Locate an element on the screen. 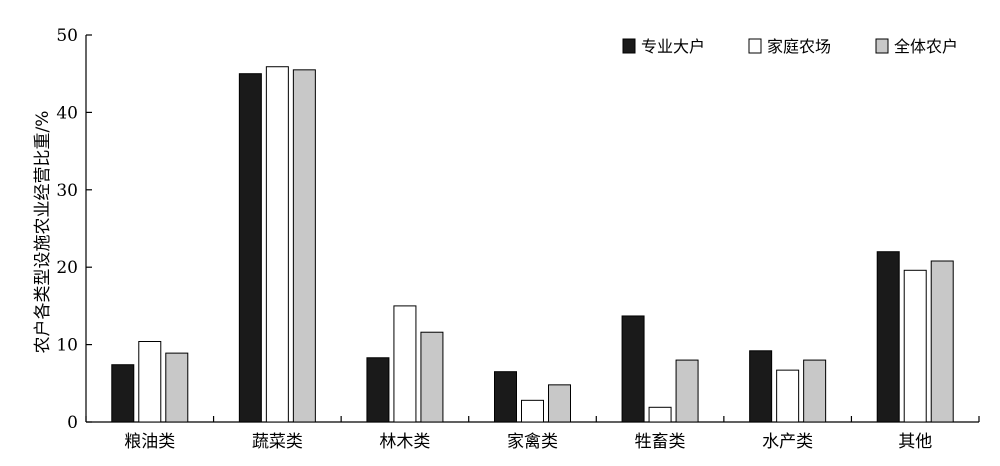 This screenshot has height=466, width=1000. y-axis-label: 农户各类型设施农业经营比重/% is located at coordinates (43, 232).